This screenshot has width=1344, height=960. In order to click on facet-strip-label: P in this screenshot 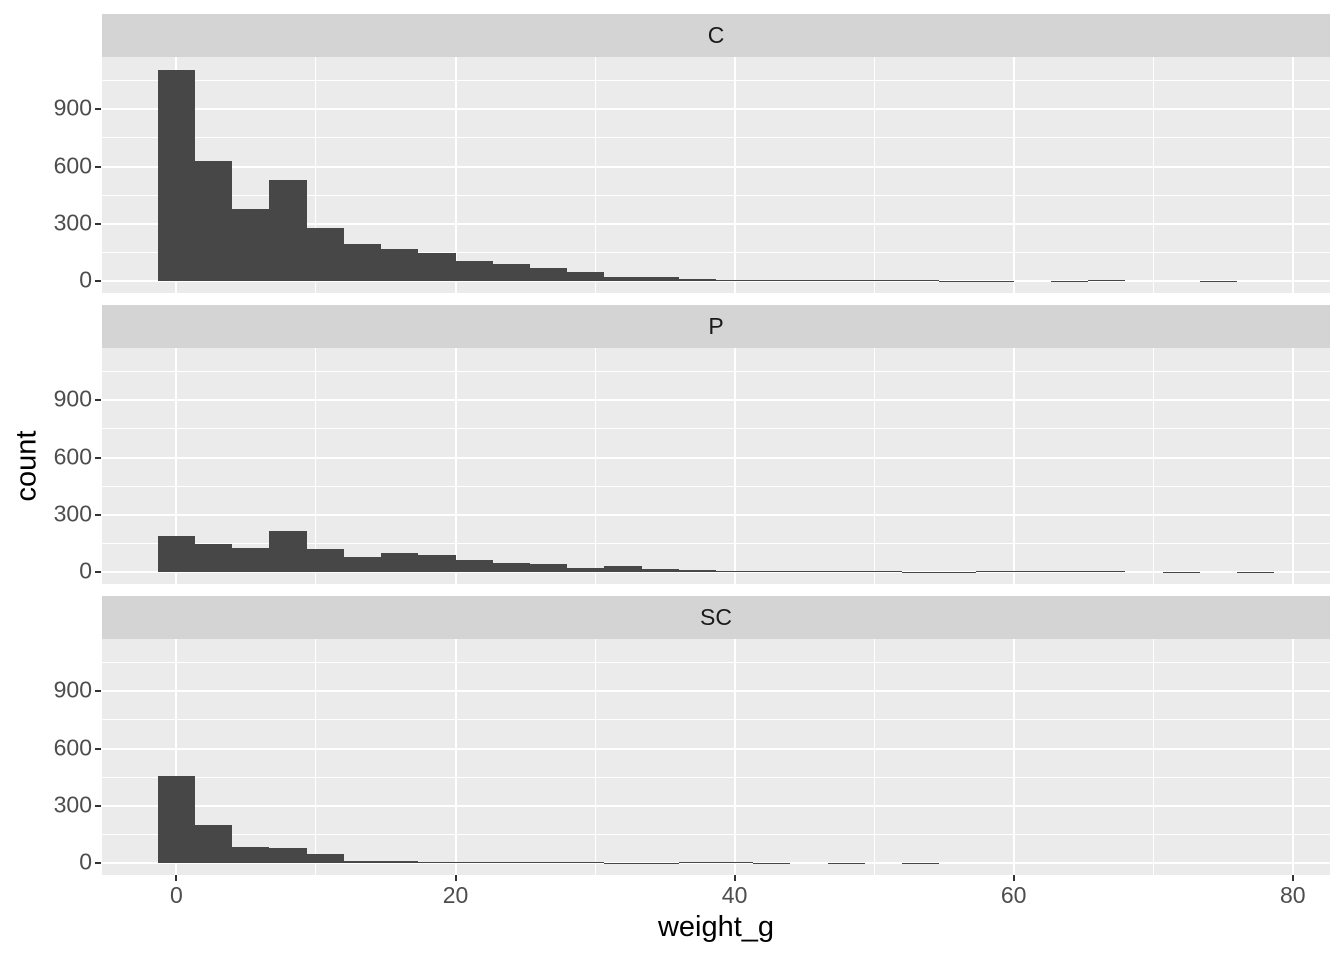, I will do `click(716, 326)`.